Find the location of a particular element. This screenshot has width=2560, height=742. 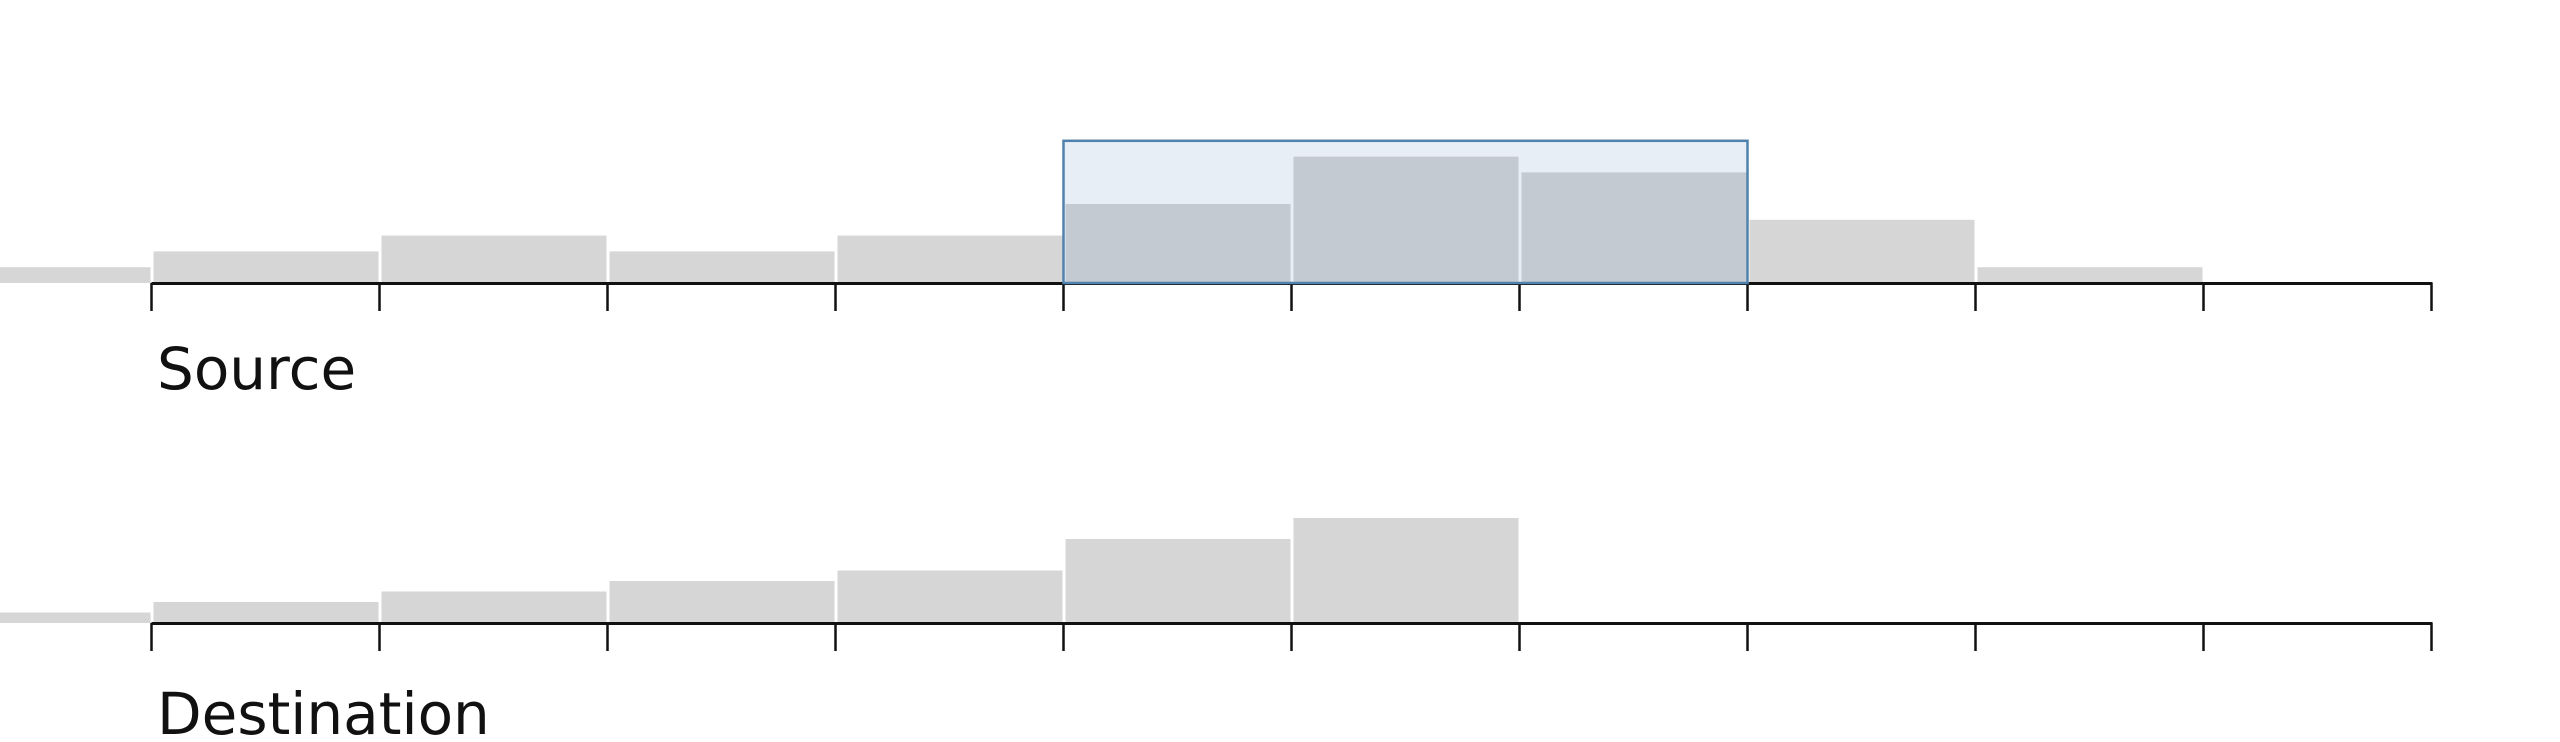

source-brush is located at coordinates (1405, 212).